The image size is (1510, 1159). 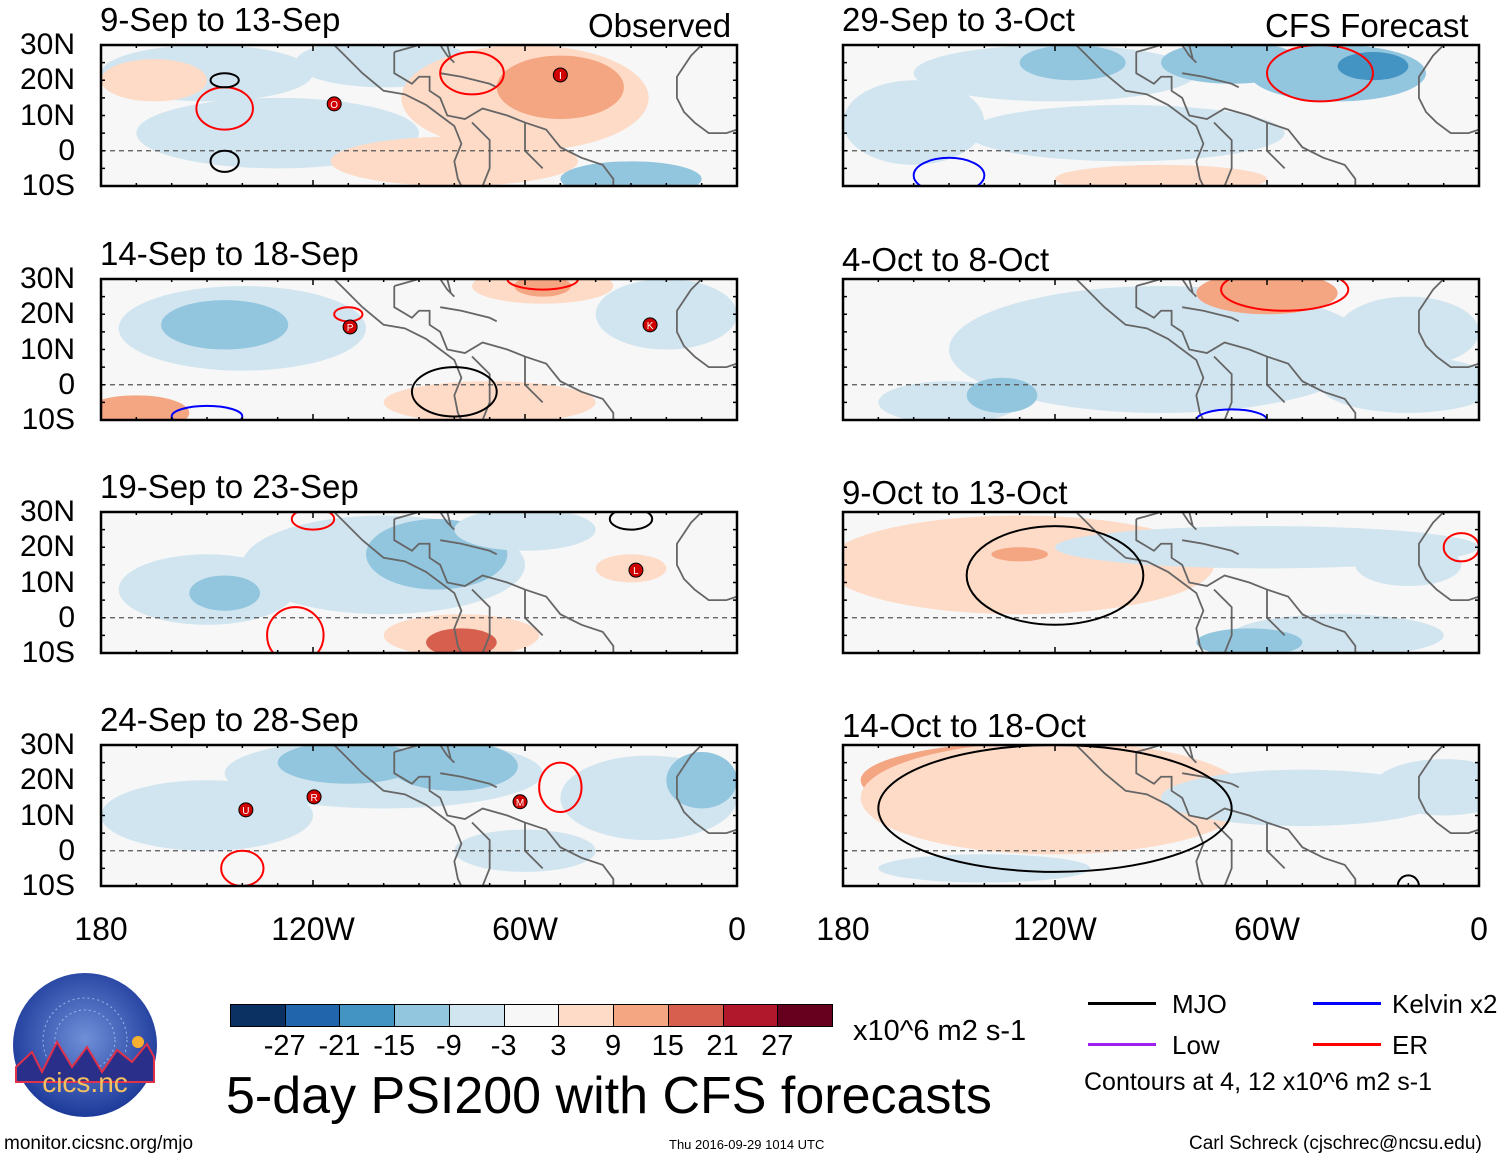 I want to click on panel-title: 24-Sep to 28-Sep, so click(x=229, y=719).